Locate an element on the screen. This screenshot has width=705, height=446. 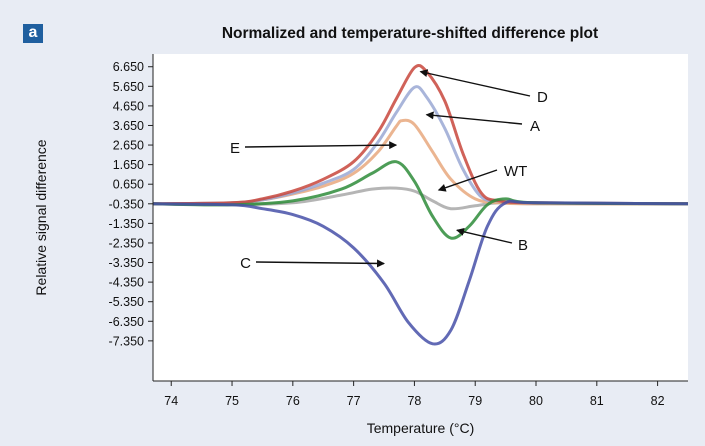
annotation-arrow-e is located at coordinates (321, 145).